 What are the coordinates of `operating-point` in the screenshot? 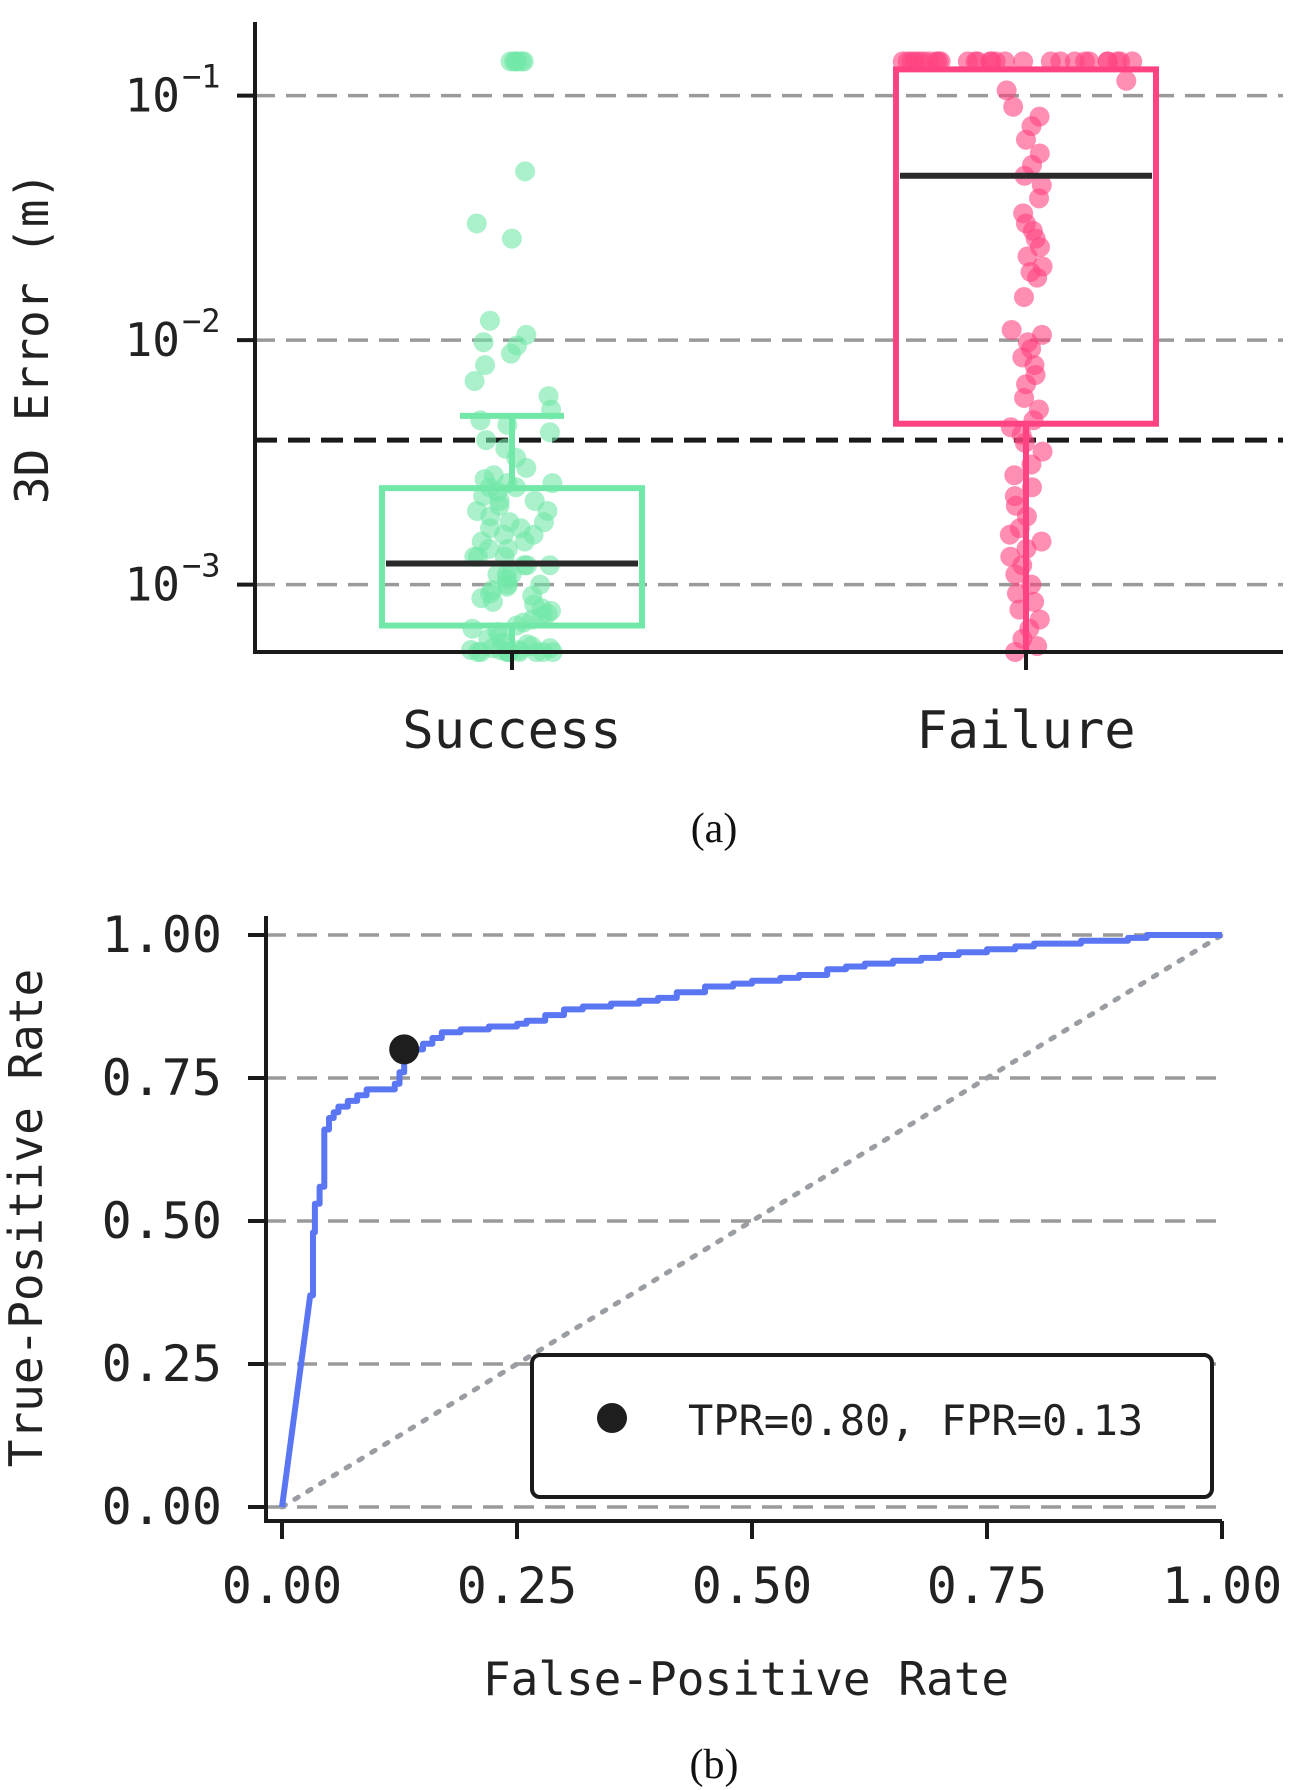 It's located at (404, 1049).